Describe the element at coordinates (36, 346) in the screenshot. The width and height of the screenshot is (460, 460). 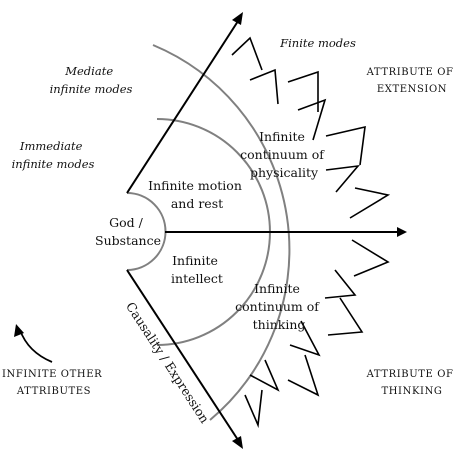
I see `other-attributes-arrow` at that location.